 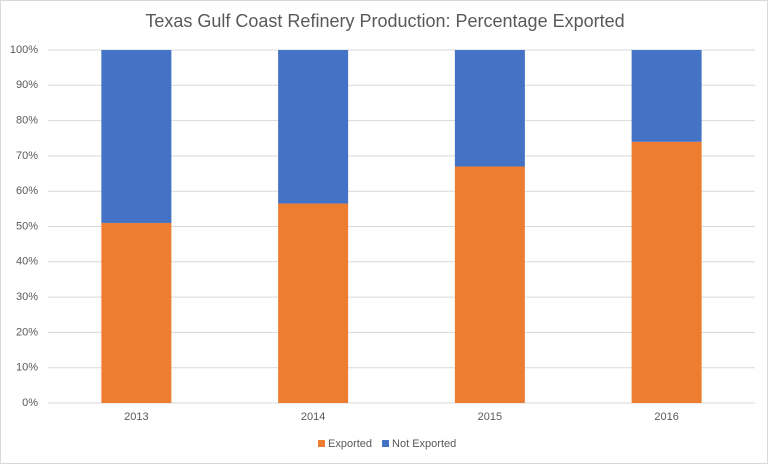 I want to click on y-tick-label: 10%, so click(x=27, y=368).